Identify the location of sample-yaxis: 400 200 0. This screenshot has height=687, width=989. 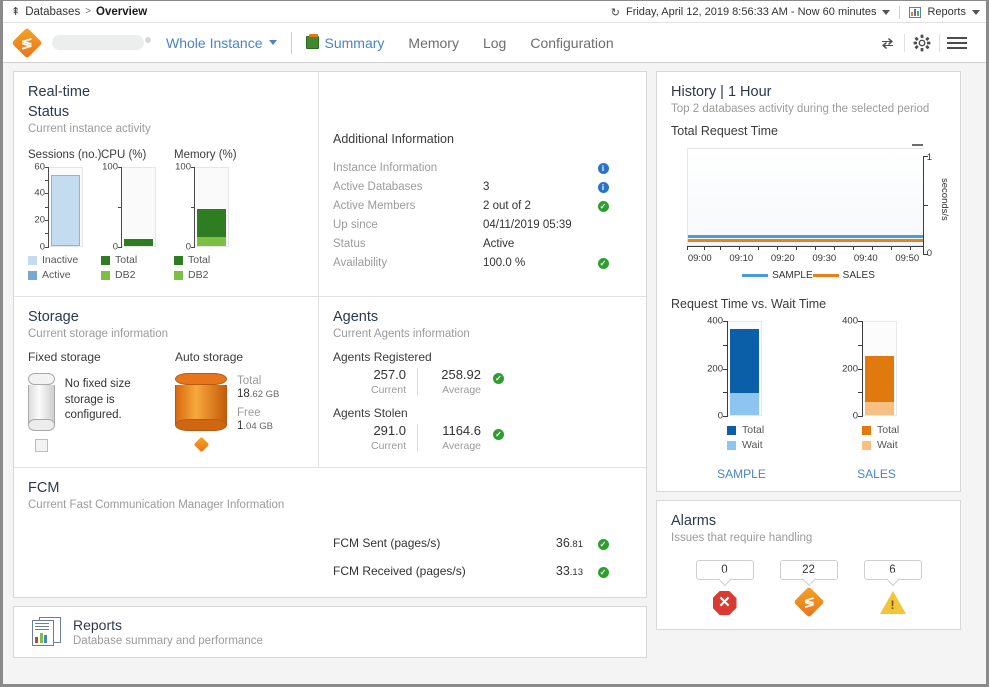
(714, 369).